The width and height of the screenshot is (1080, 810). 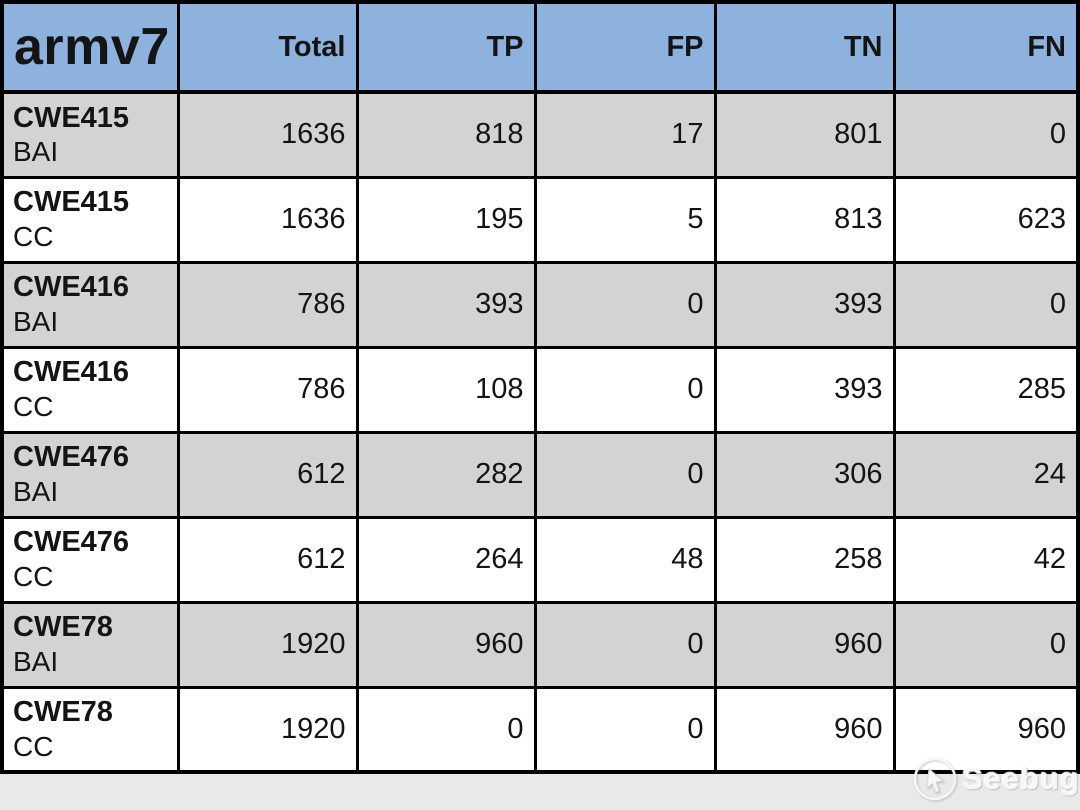 What do you see at coordinates (804, 219) in the screenshot?
I see `tn-cell: 813` at bounding box center [804, 219].